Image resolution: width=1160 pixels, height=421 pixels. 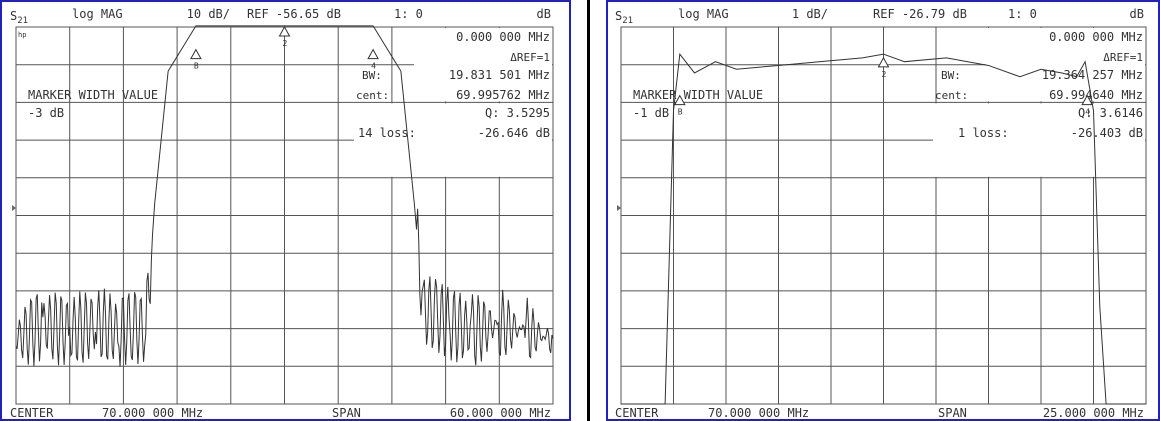 I want to click on readout-bw-value: 19.831 501 MHz, so click(x=499, y=75).